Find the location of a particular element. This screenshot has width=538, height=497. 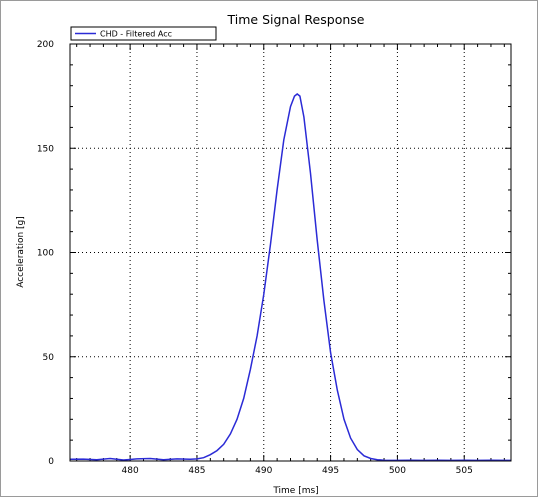

x-tick-label: 505 is located at coordinates (464, 471).